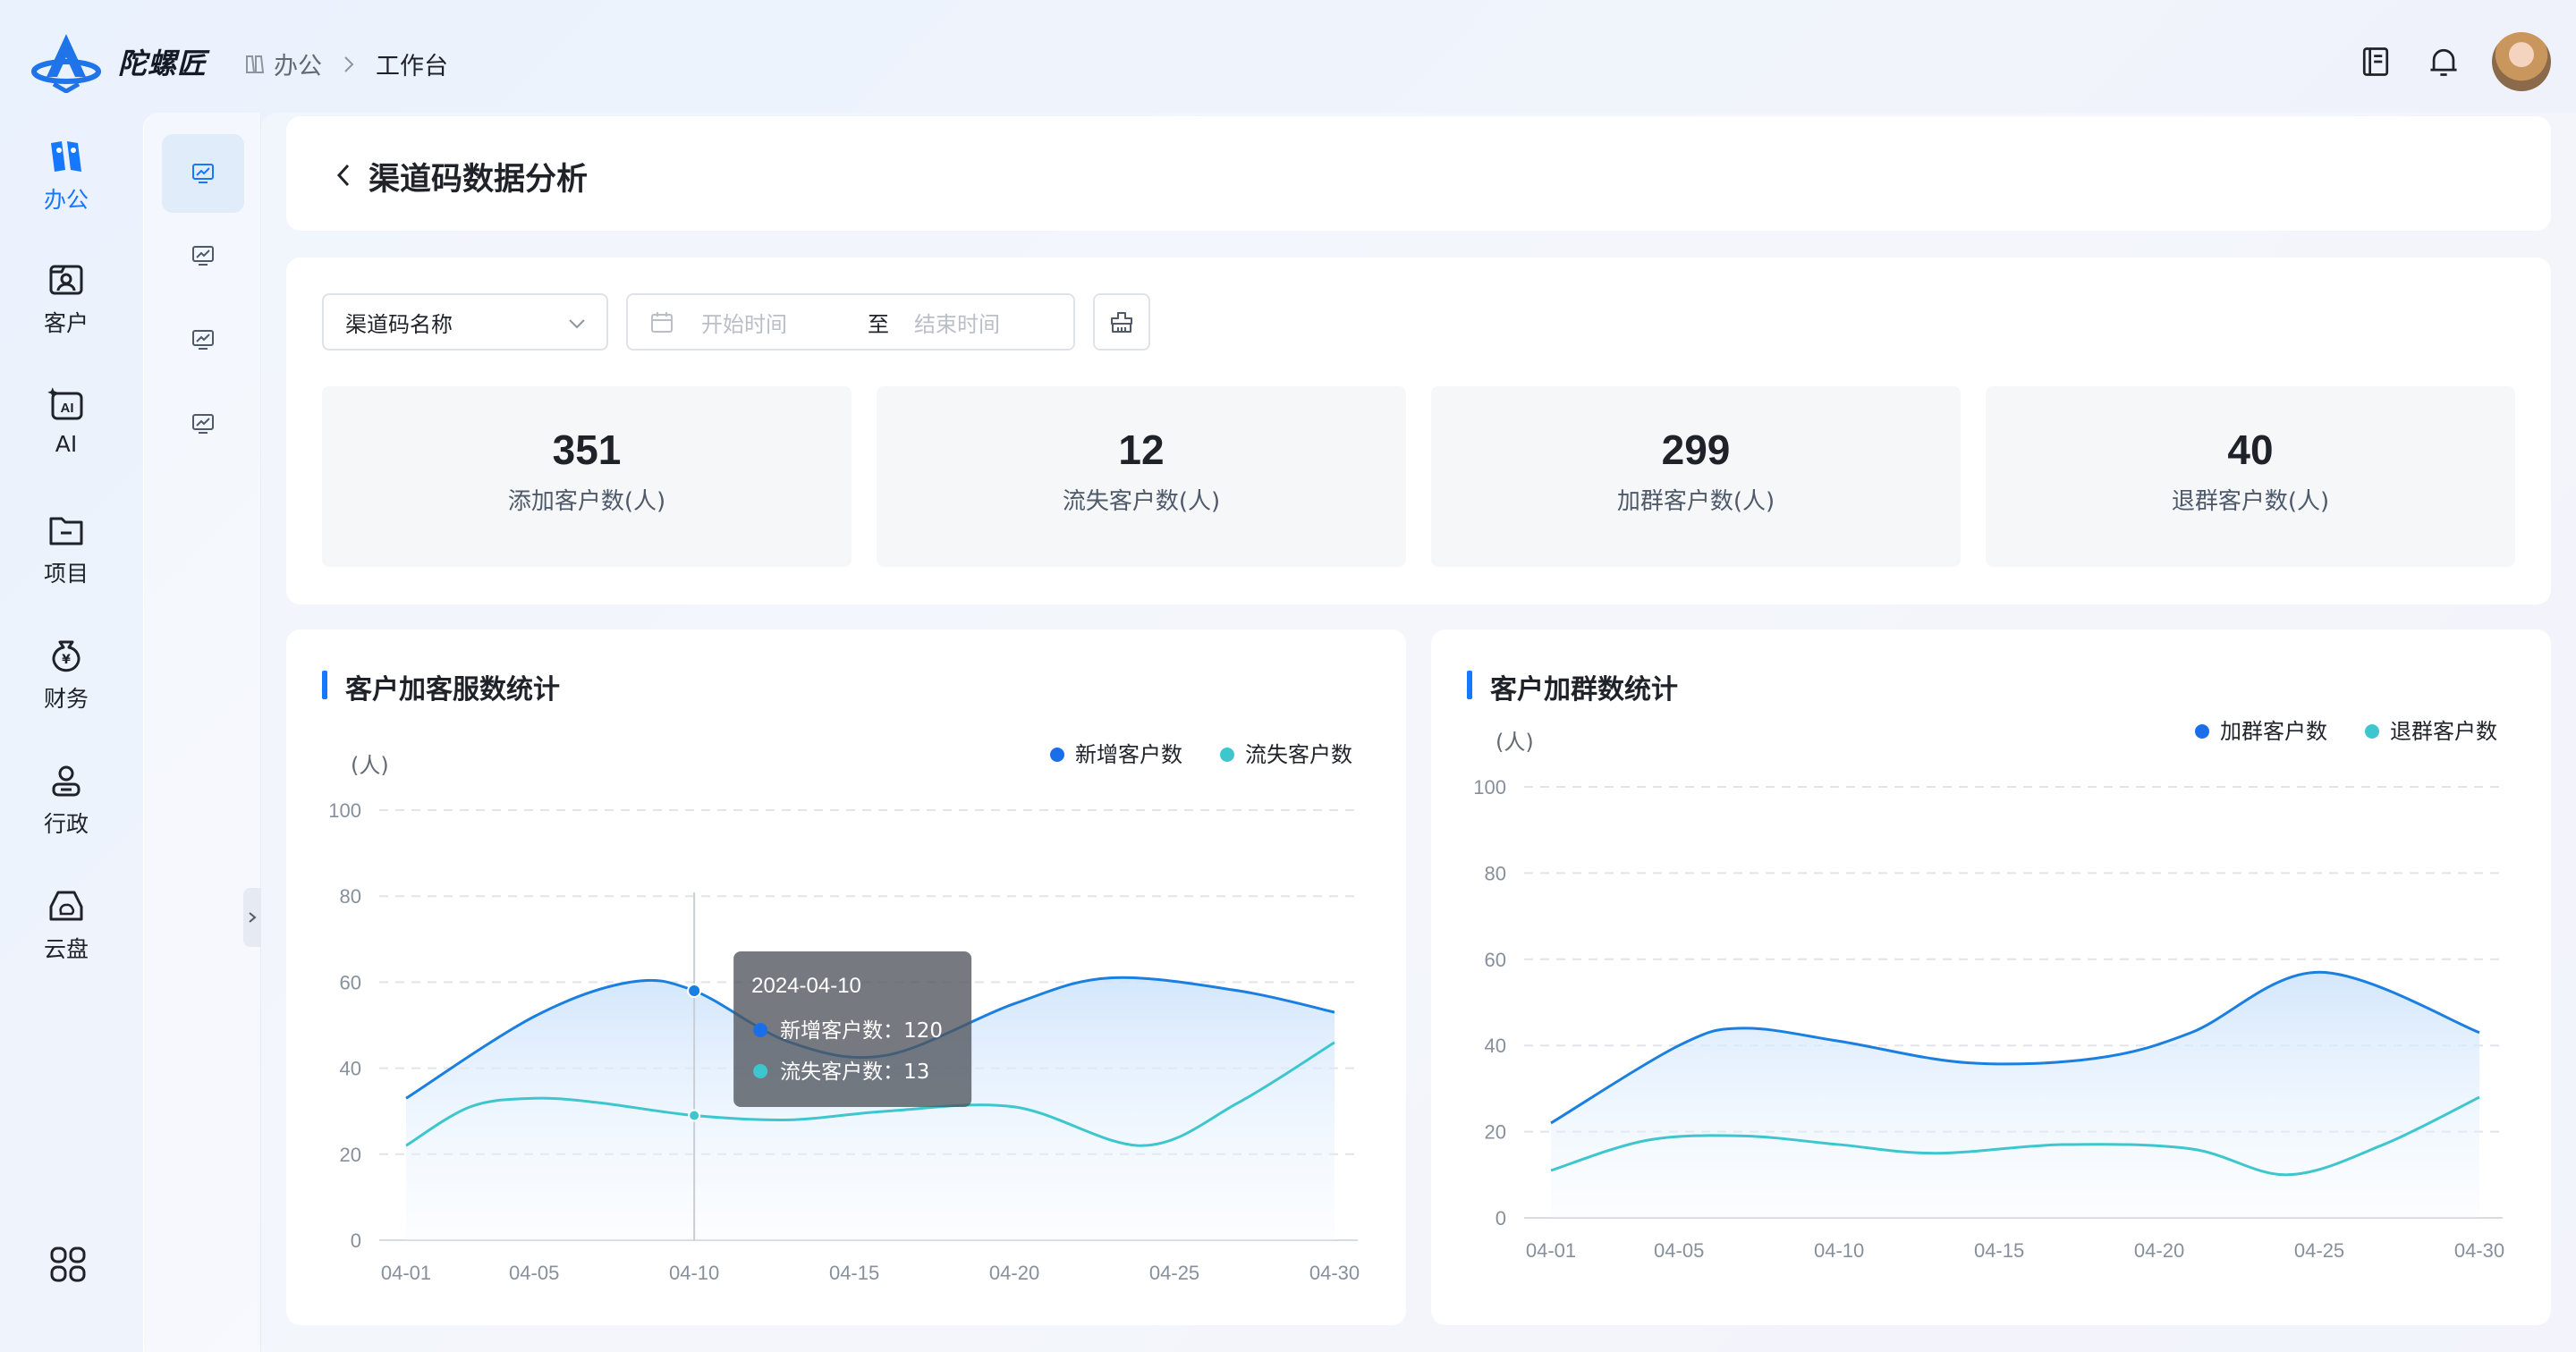  What do you see at coordinates (2443, 61) in the screenshot?
I see `bell-icon` at bounding box center [2443, 61].